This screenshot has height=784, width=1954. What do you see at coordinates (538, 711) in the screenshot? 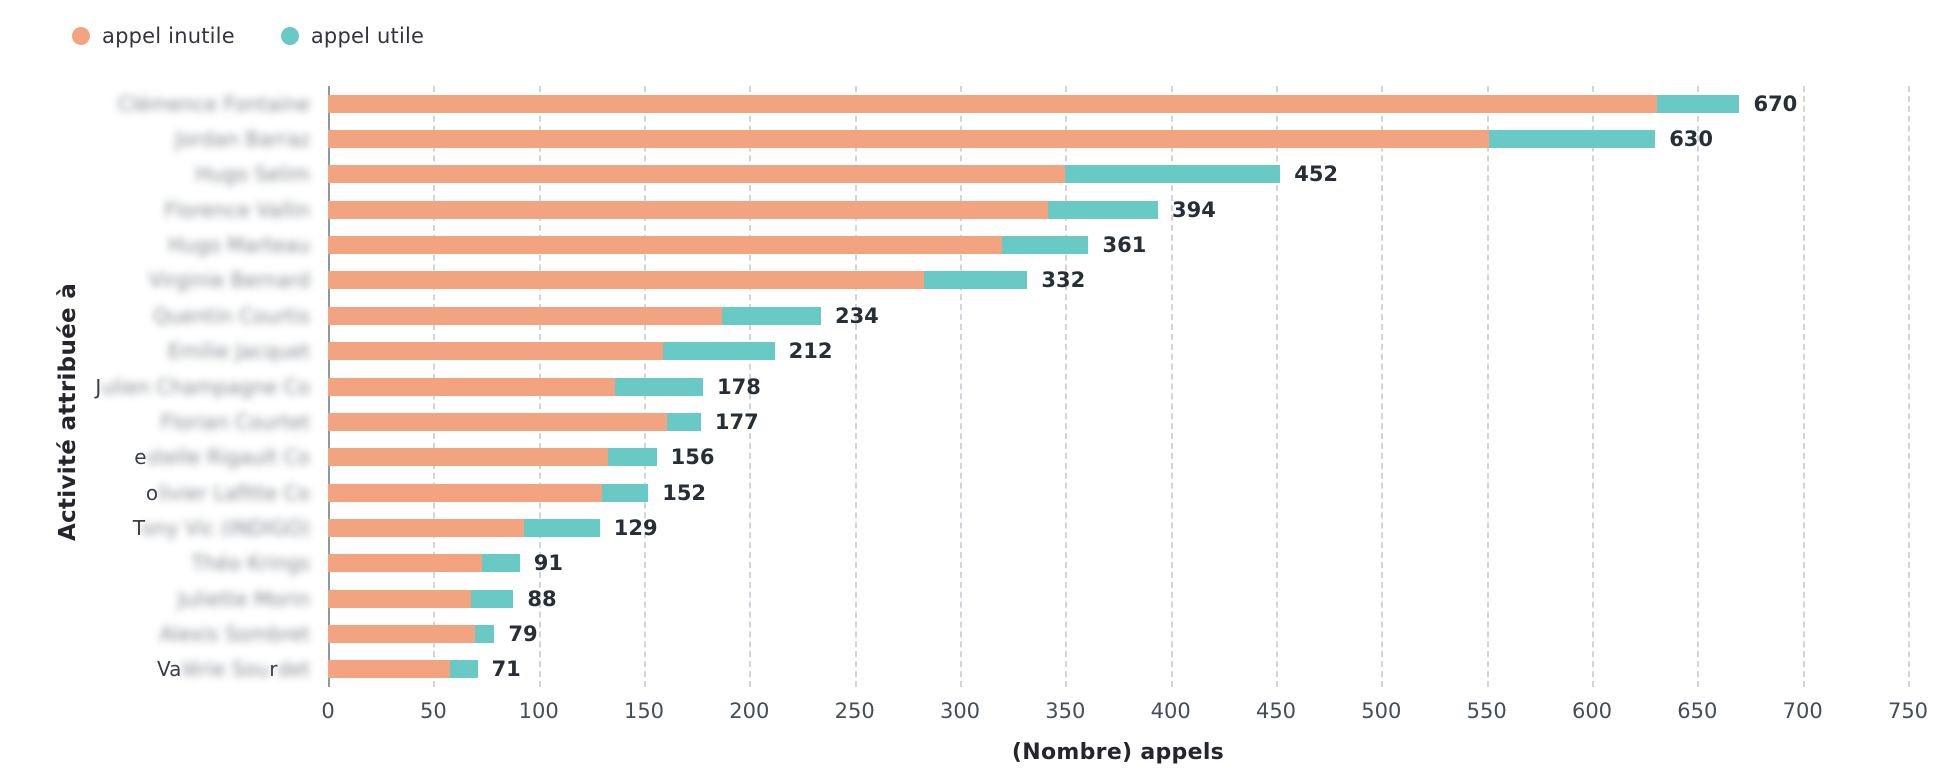
I see `x-tick-label: 100` at bounding box center [538, 711].